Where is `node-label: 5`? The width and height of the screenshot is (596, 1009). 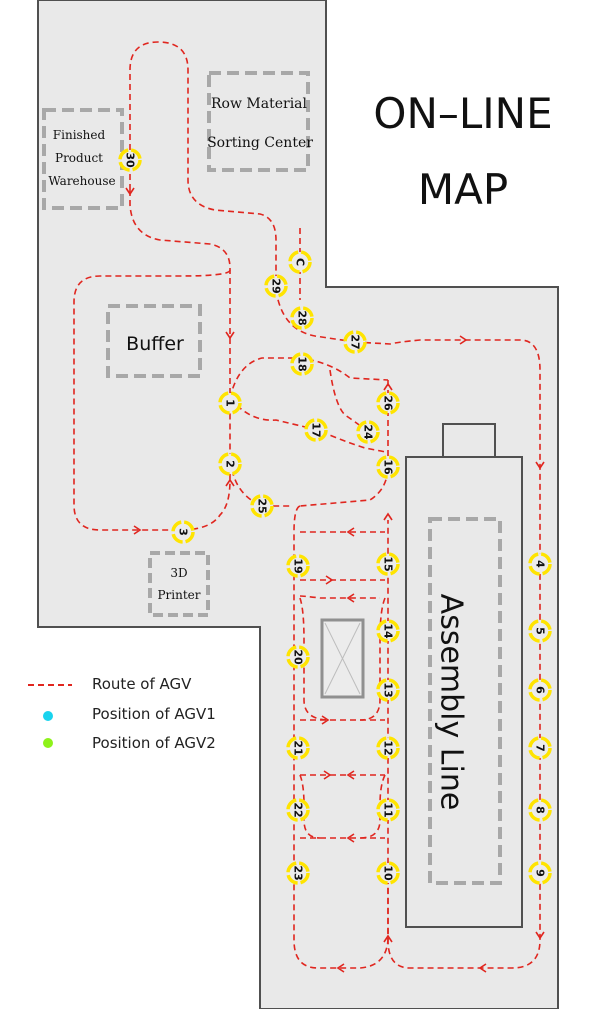 node-label: 5 is located at coordinates (540, 631).